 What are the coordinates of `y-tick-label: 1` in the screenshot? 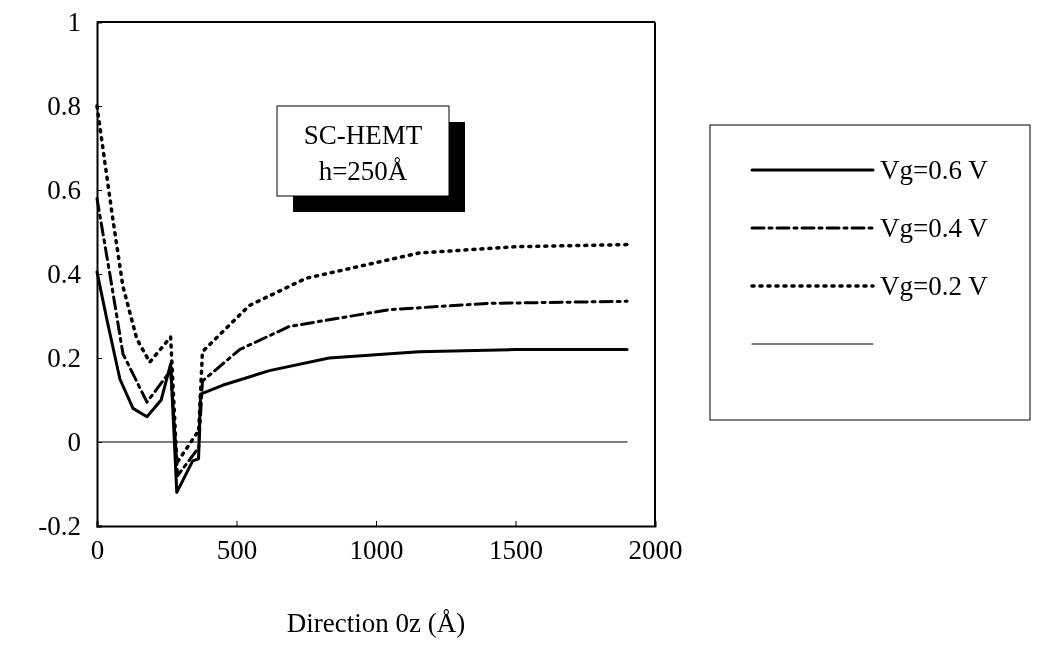 It's located at (74, 22).